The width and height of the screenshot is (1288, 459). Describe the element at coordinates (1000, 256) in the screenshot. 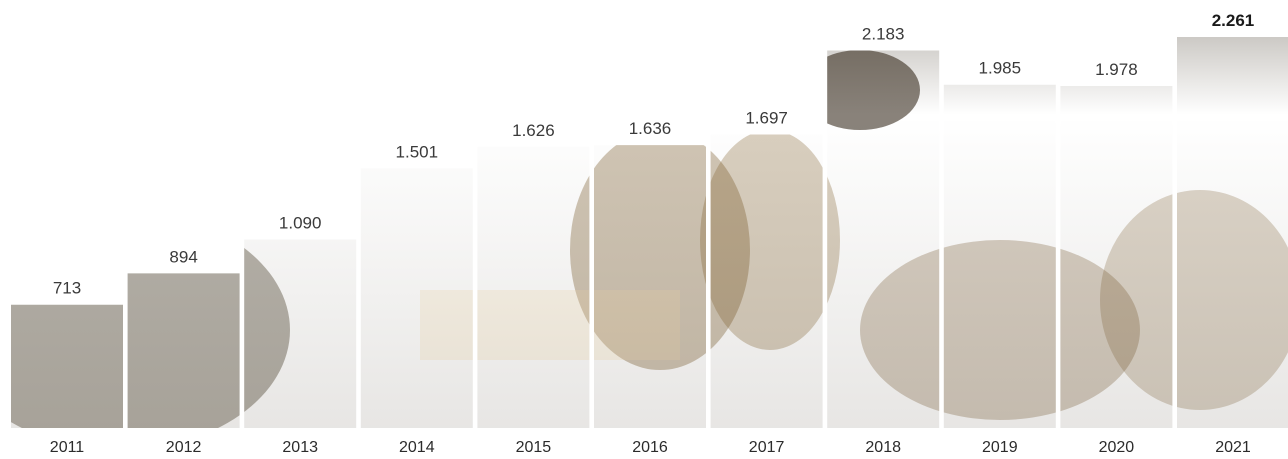

I see `bar-2019` at that location.